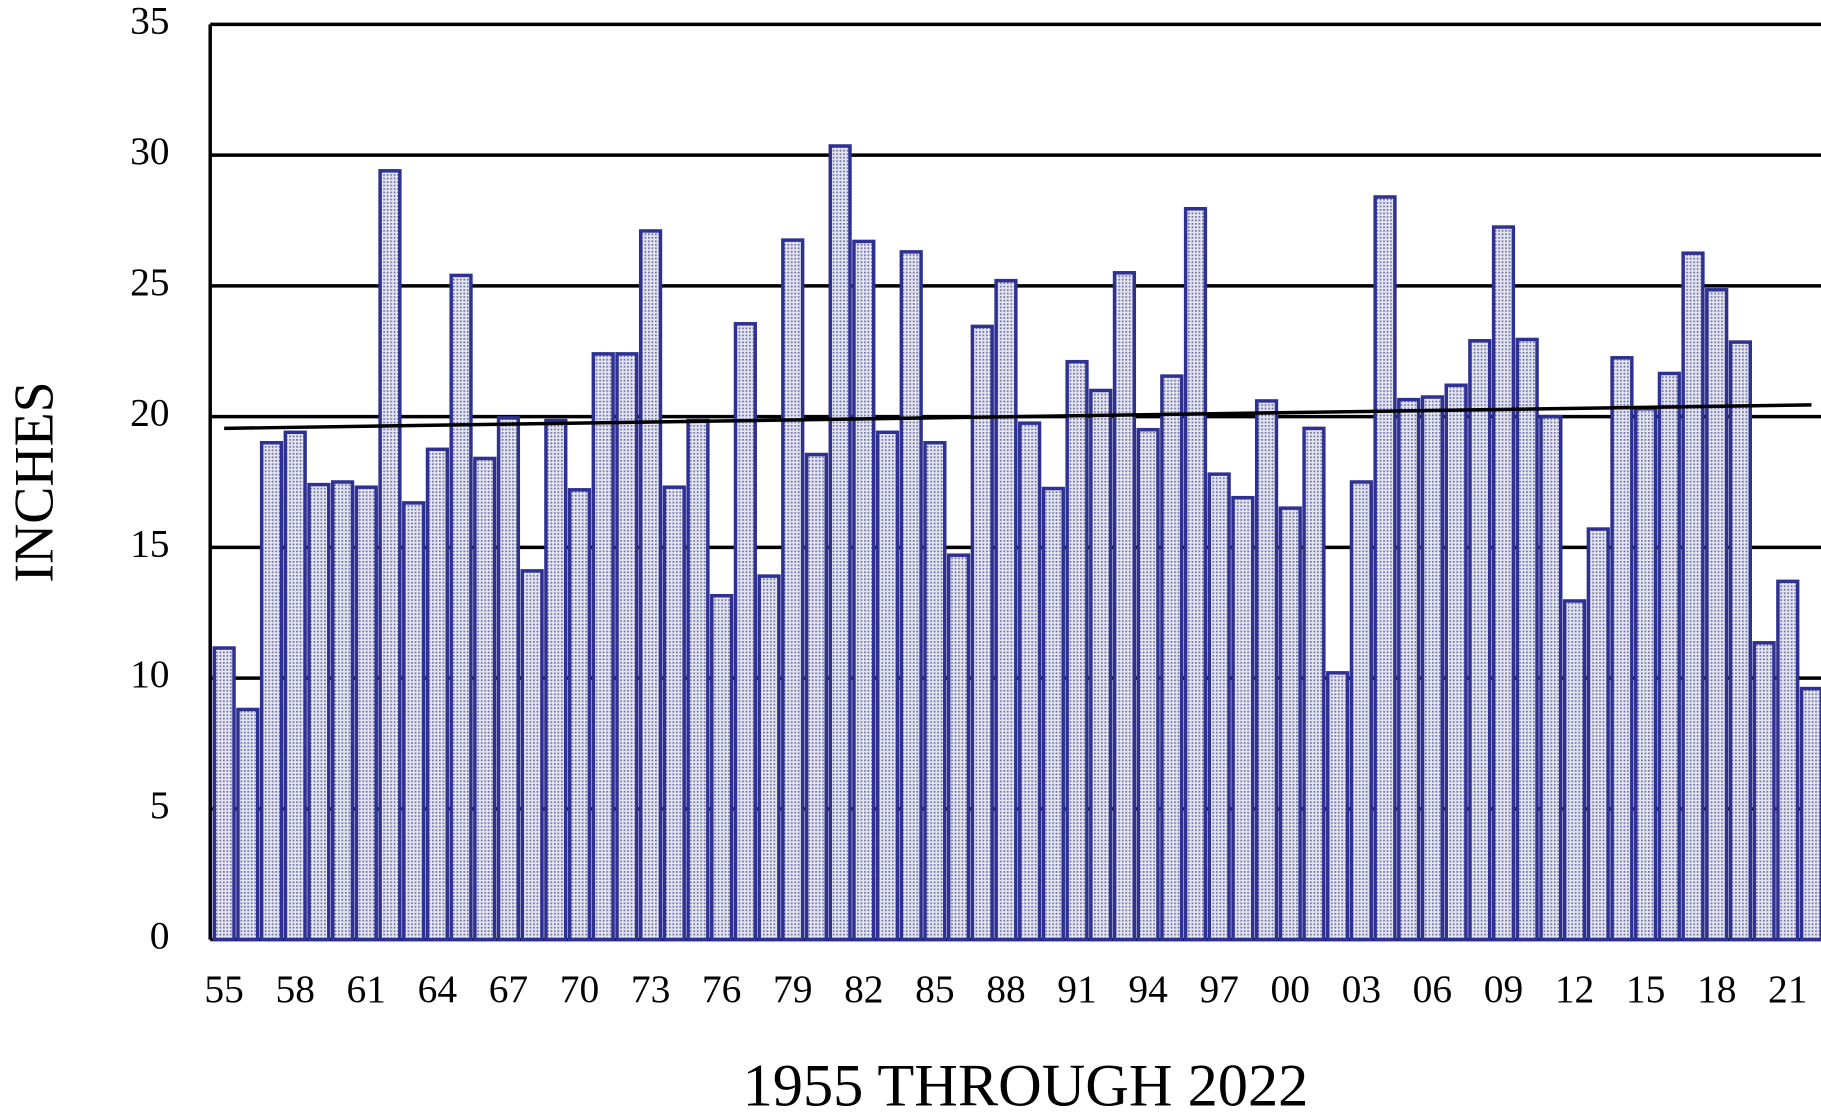 The height and width of the screenshot is (1119, 1821). I want to click on x-tick-label: 88, so click(1005, 989).